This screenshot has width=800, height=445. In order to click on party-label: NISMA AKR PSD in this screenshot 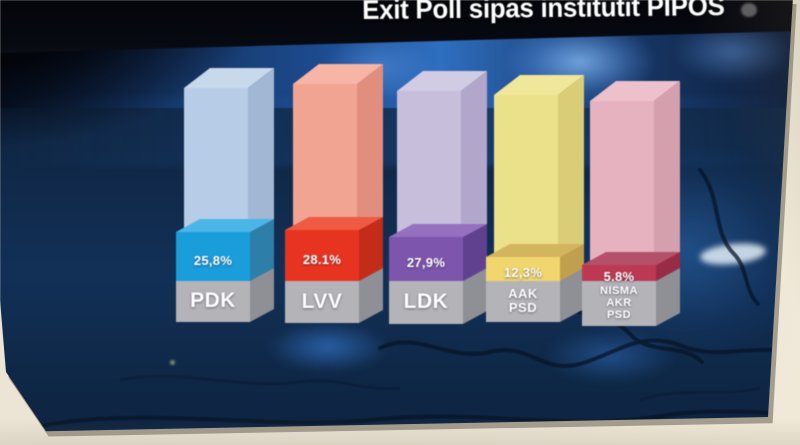, I will do `click(619, 303)`.